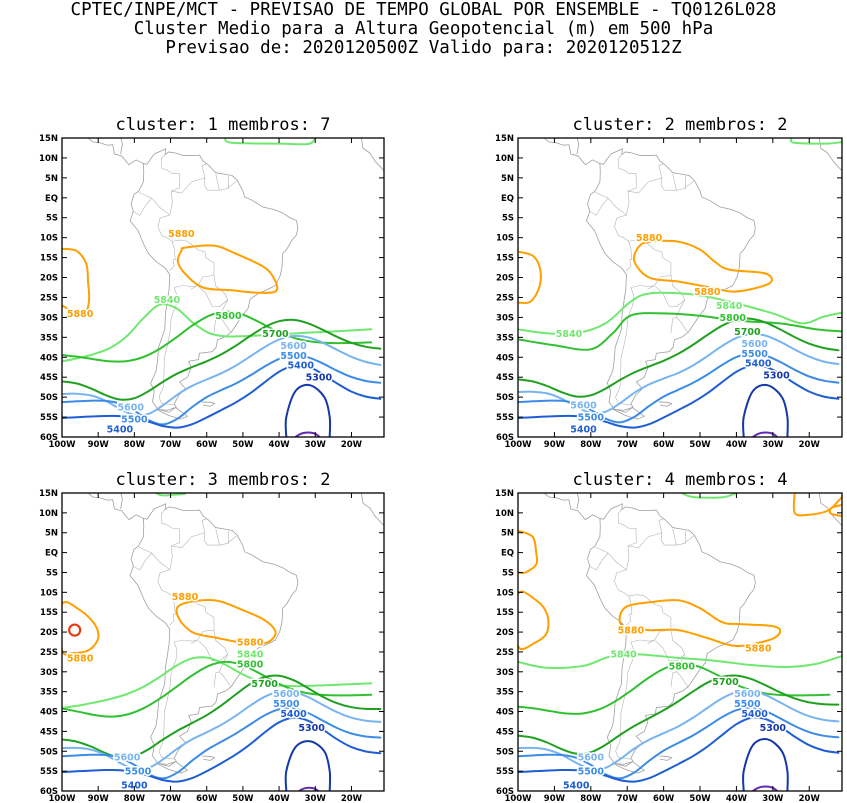  What do you see at coordinates (733, 318) in the screenshot?
I see `contour-label: 5800` at bounding box center [733, 318].